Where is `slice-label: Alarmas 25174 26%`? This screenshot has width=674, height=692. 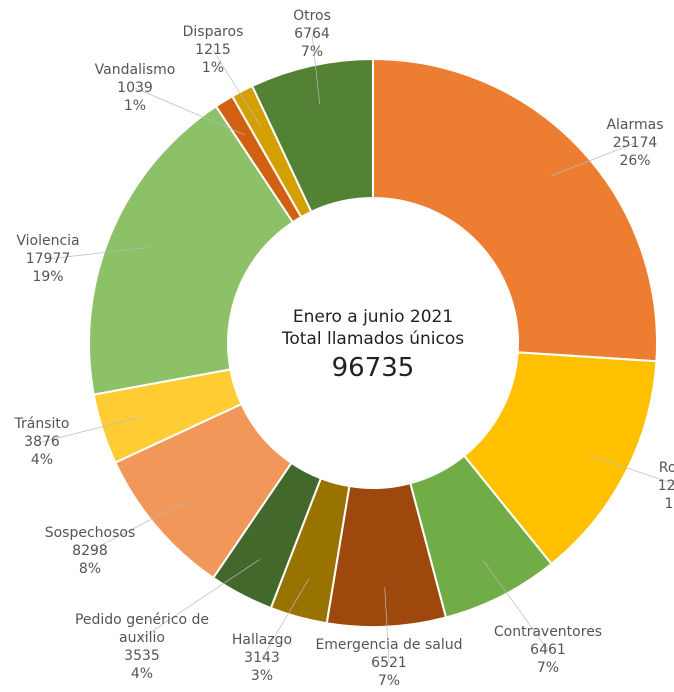 slice-label: Alarmas 25174 26% is located at coordinates (632, 143).